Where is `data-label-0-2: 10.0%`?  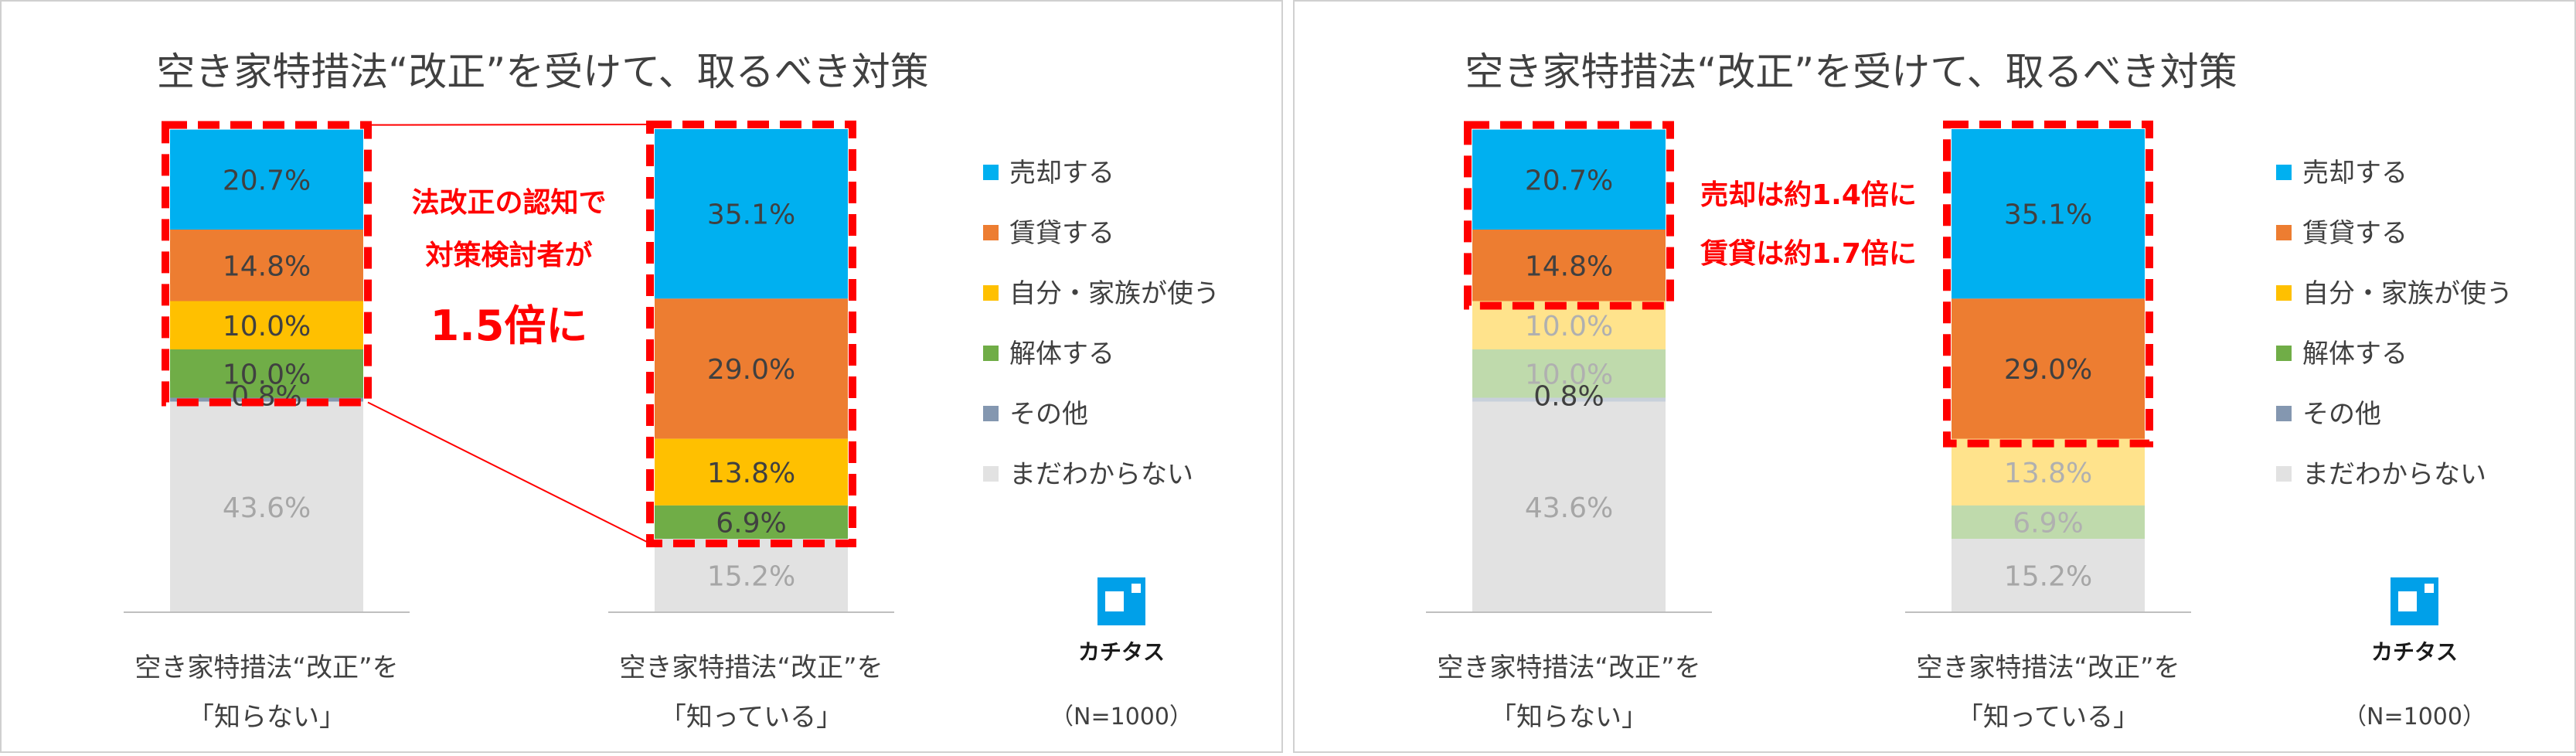 data-label-0-2: 10.0% is located at coordinates (1569, 326).